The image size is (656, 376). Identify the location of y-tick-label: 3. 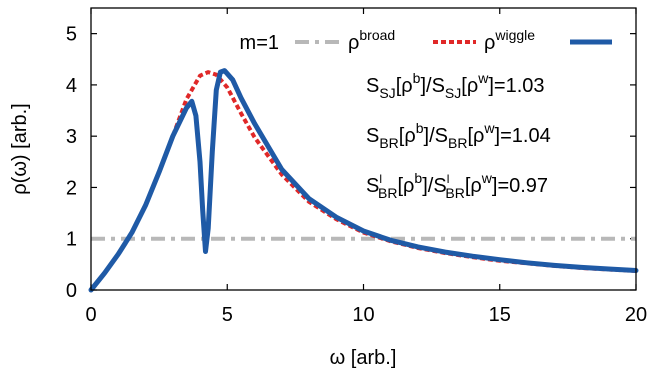
(71, 137).